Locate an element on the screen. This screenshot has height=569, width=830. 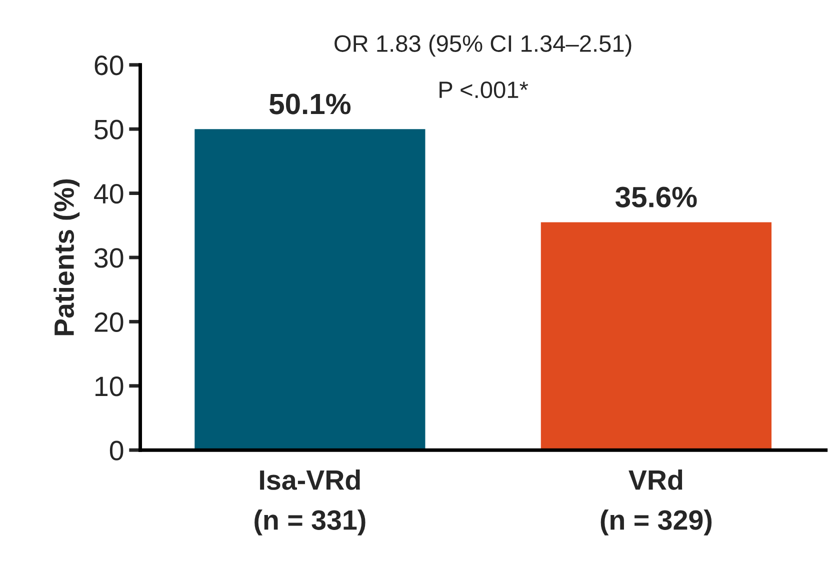
y-tick-label: 50 is located at coordinates (109, 130).